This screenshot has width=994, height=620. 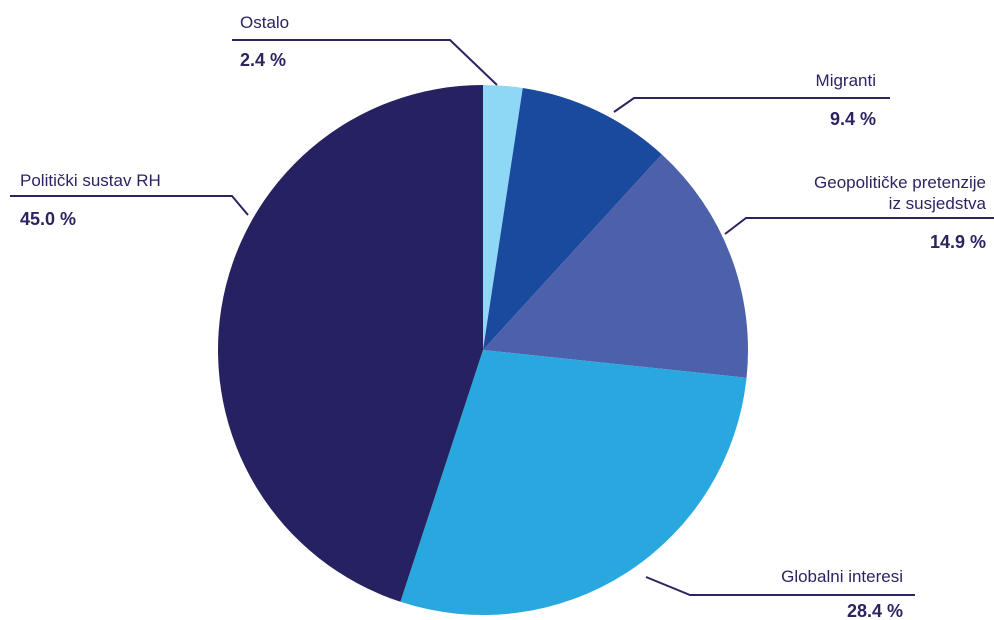 I want to click on slice-label: Geopolitičke pretenzije, so click(x=900, y=182).